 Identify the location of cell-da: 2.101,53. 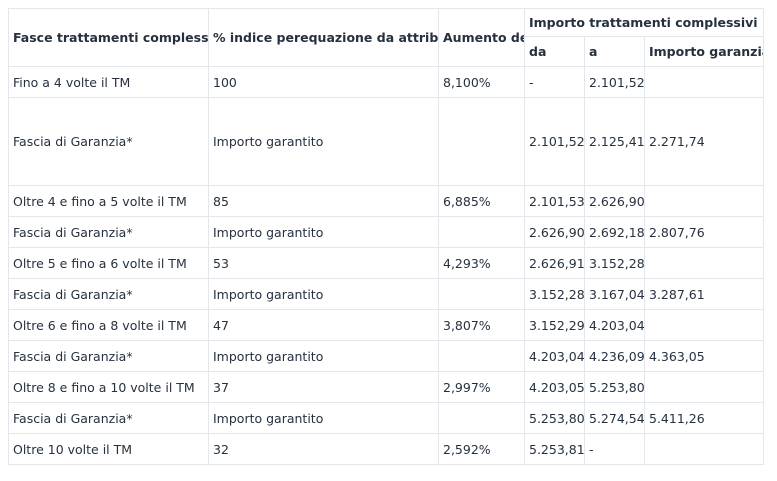
(554, 201).